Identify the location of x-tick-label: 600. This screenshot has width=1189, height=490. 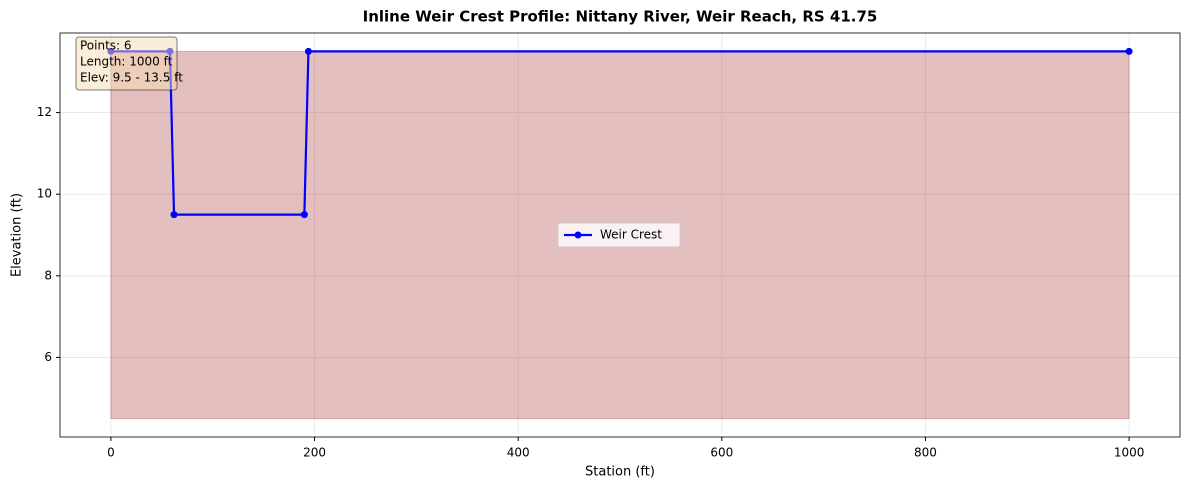
(721, 453).